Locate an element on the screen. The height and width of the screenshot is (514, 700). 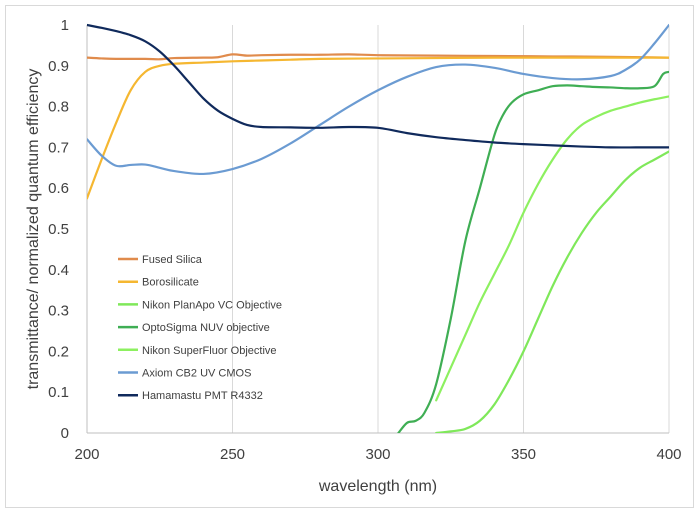
legend-label-1: Borosilicate is located at coordinates (170, 283).